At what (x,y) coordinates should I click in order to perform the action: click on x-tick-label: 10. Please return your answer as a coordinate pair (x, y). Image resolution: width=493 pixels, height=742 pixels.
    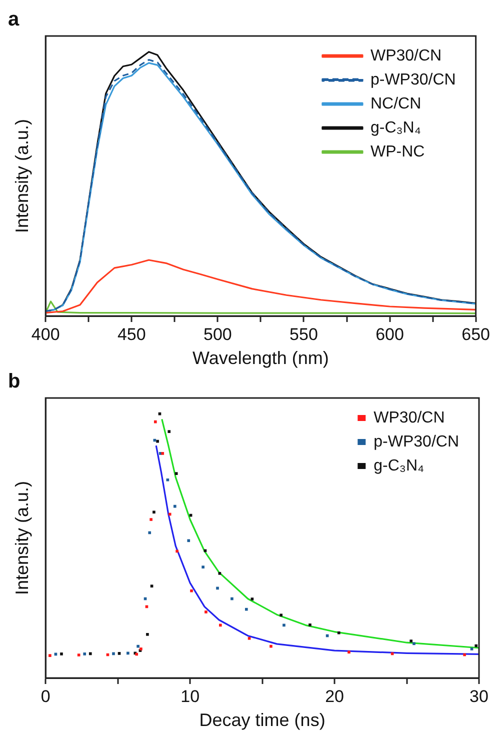
    Looking at the image, I should click on (190, 696).